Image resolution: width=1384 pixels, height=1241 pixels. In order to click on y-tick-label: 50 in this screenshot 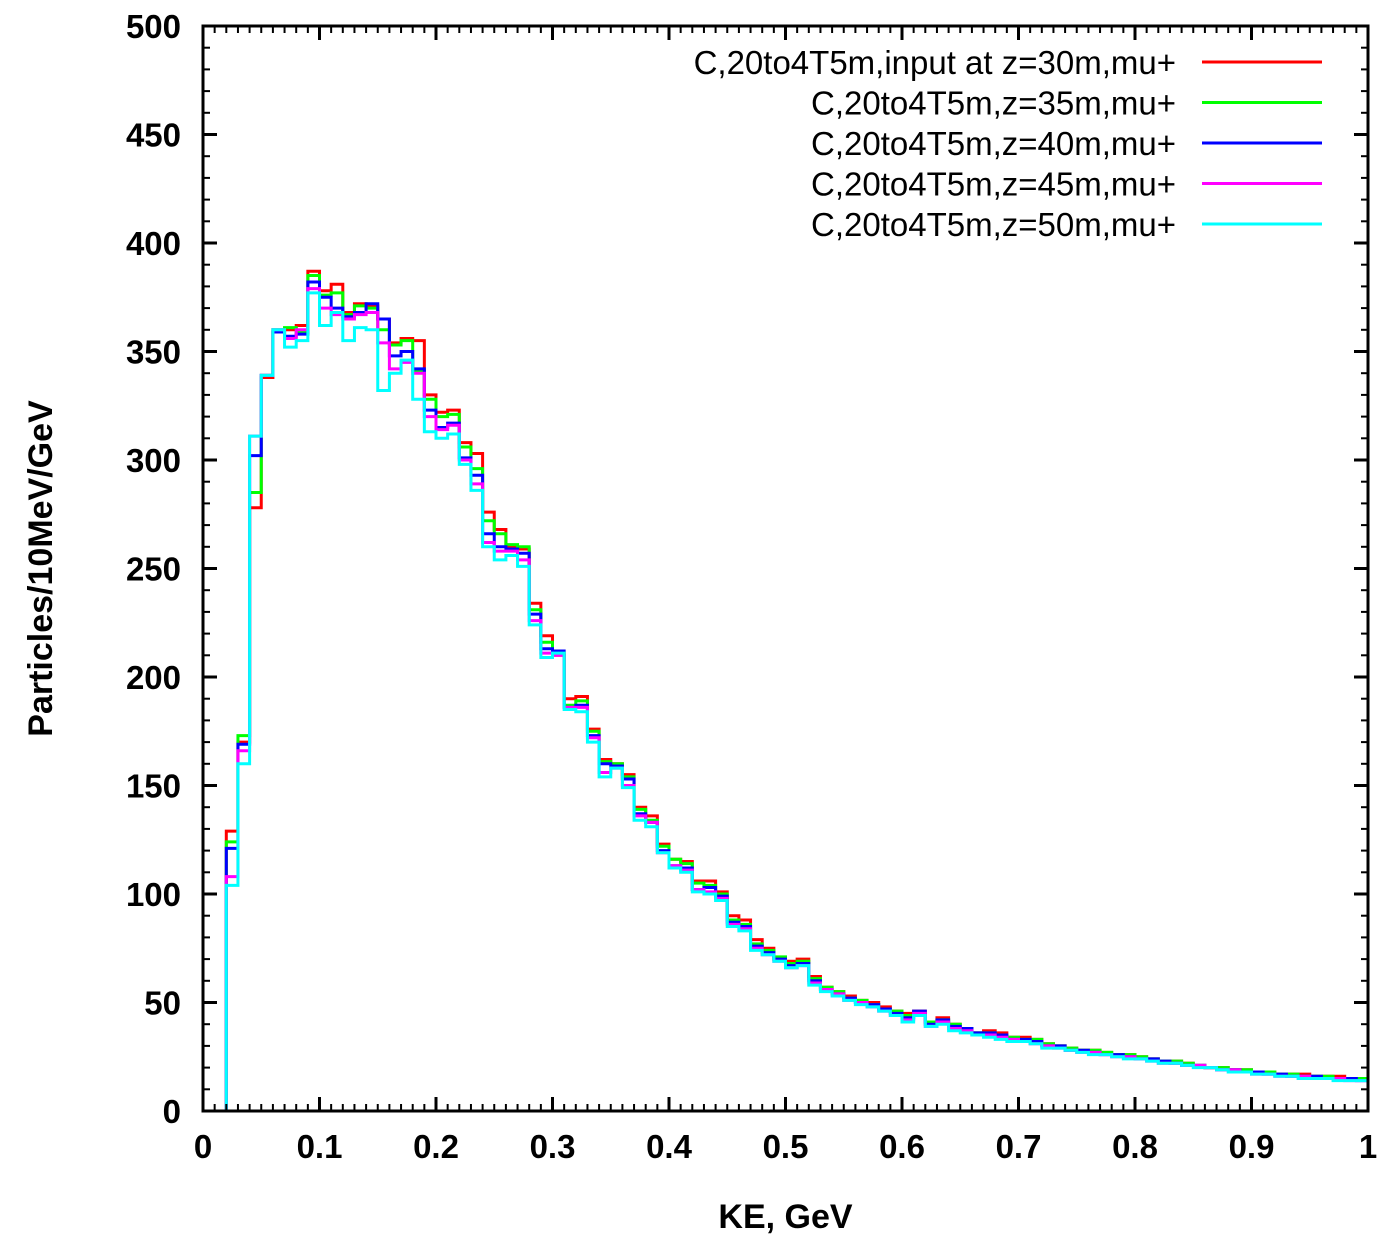, I will do `click(162, 1003)`.